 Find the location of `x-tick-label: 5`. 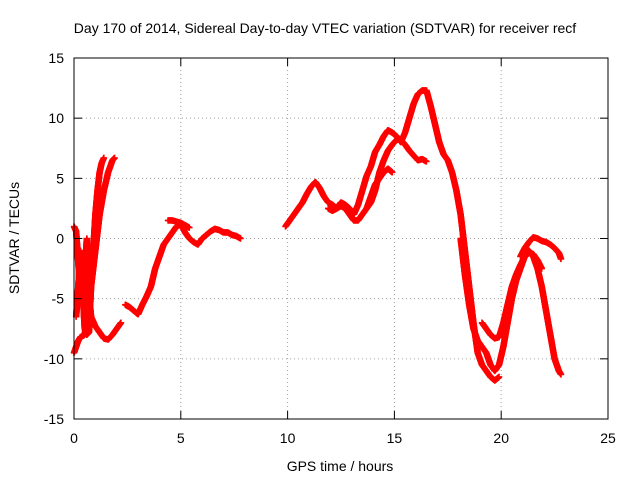

x-tick-label: 5 is located at coordinates (181, 438).